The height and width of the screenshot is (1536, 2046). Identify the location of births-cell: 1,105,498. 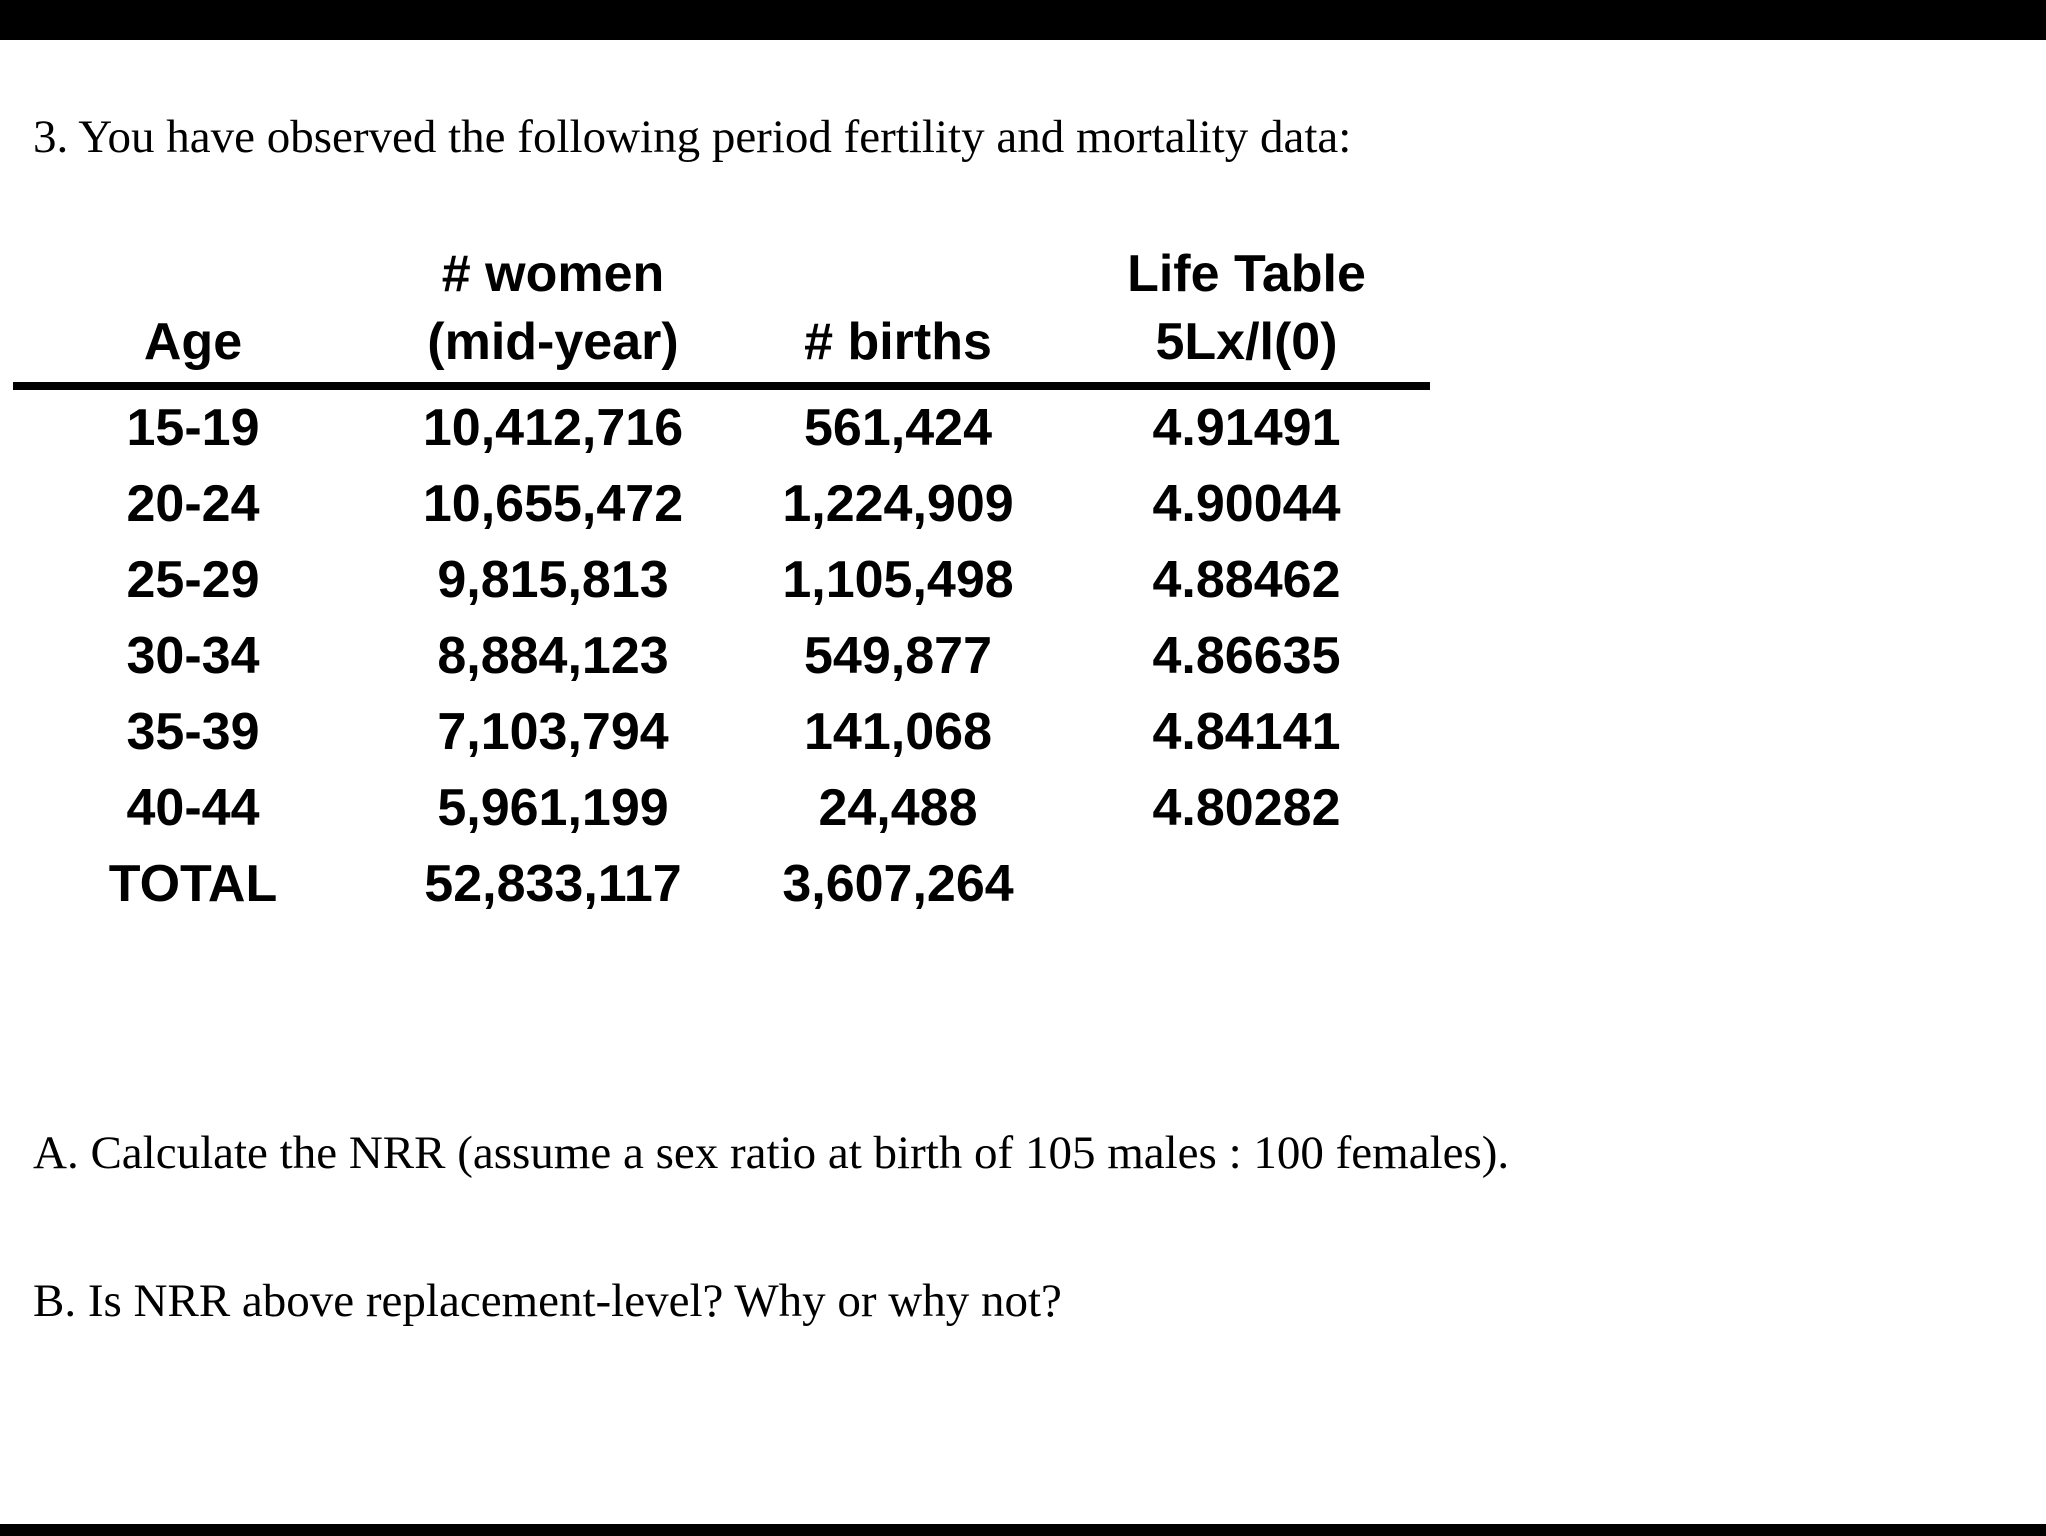
(898, 580).